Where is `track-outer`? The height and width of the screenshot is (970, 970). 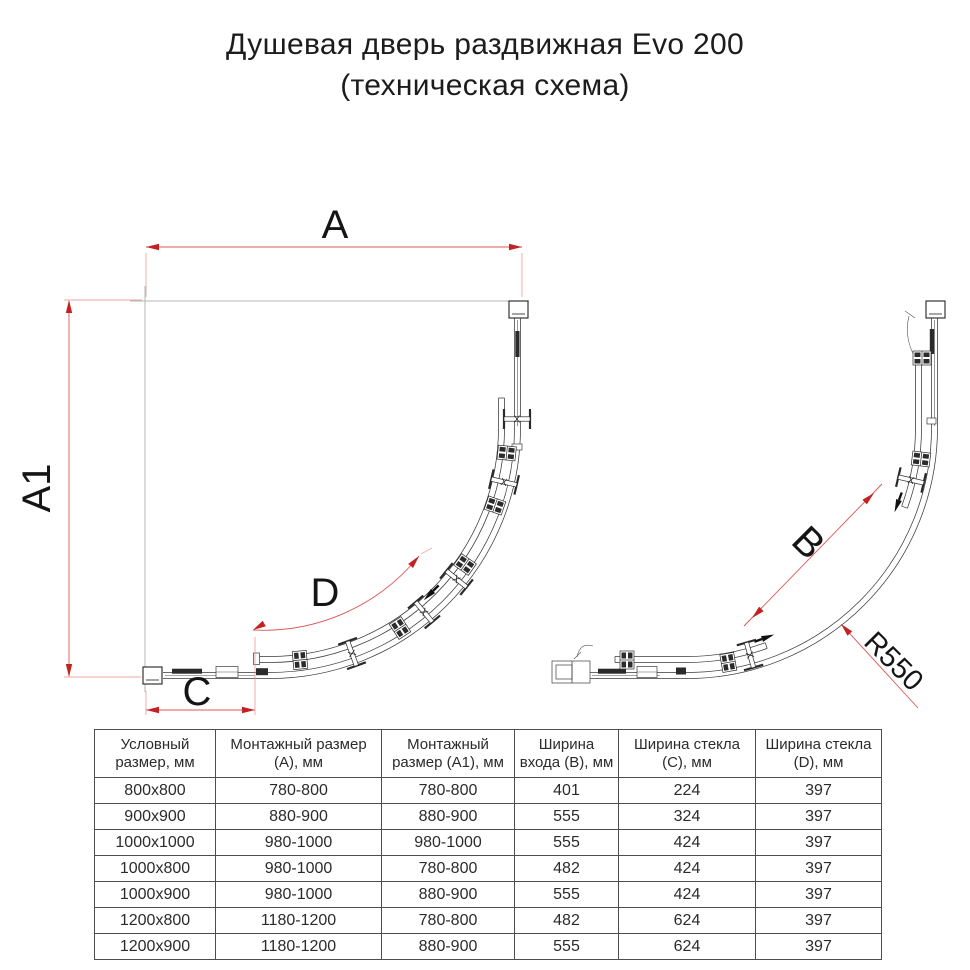
track-outer is located at coordinates (764, 498).